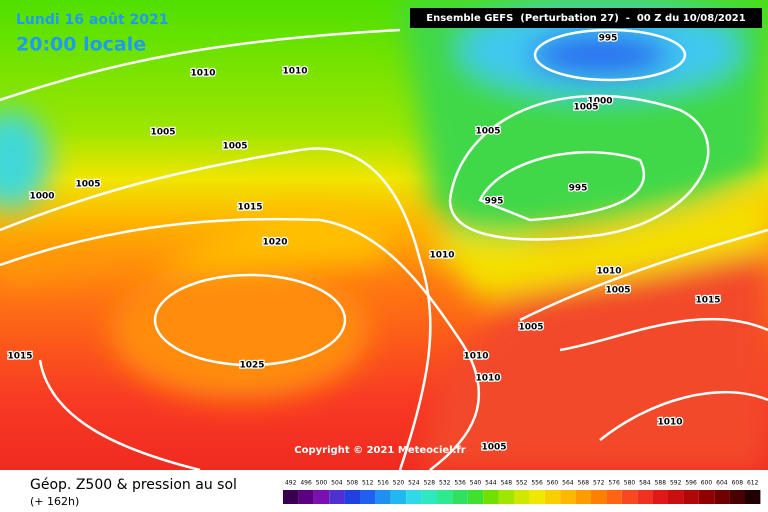 This screenshot has height=512, width=768. What do you see at coordinates (630, 483) in the screenshot?
I see `scale-label: 580` at bounding box center [630, 483].